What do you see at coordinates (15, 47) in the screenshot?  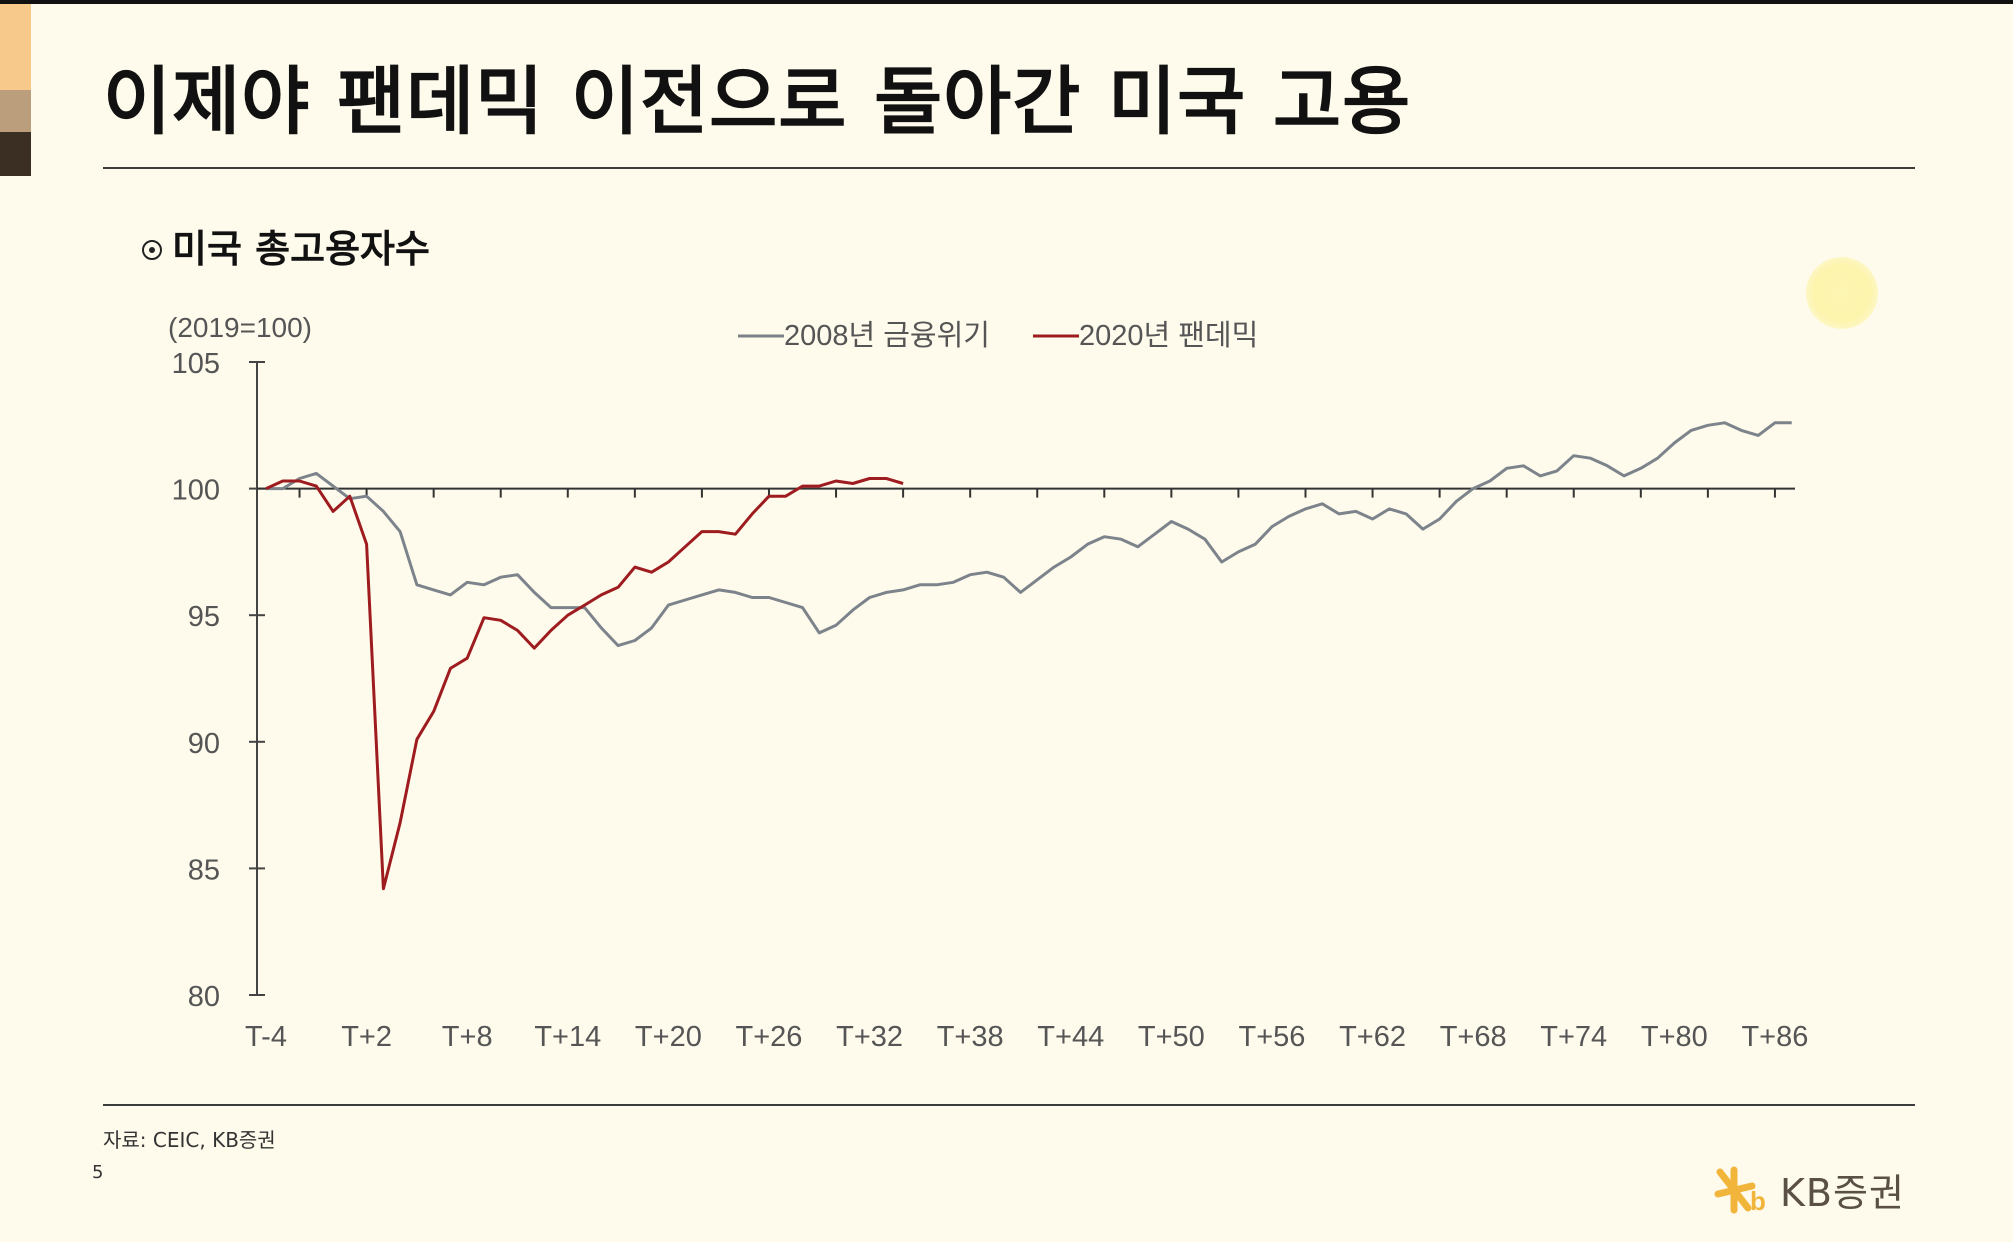 I see `accent-block-light` at bounding box center [15, 47].